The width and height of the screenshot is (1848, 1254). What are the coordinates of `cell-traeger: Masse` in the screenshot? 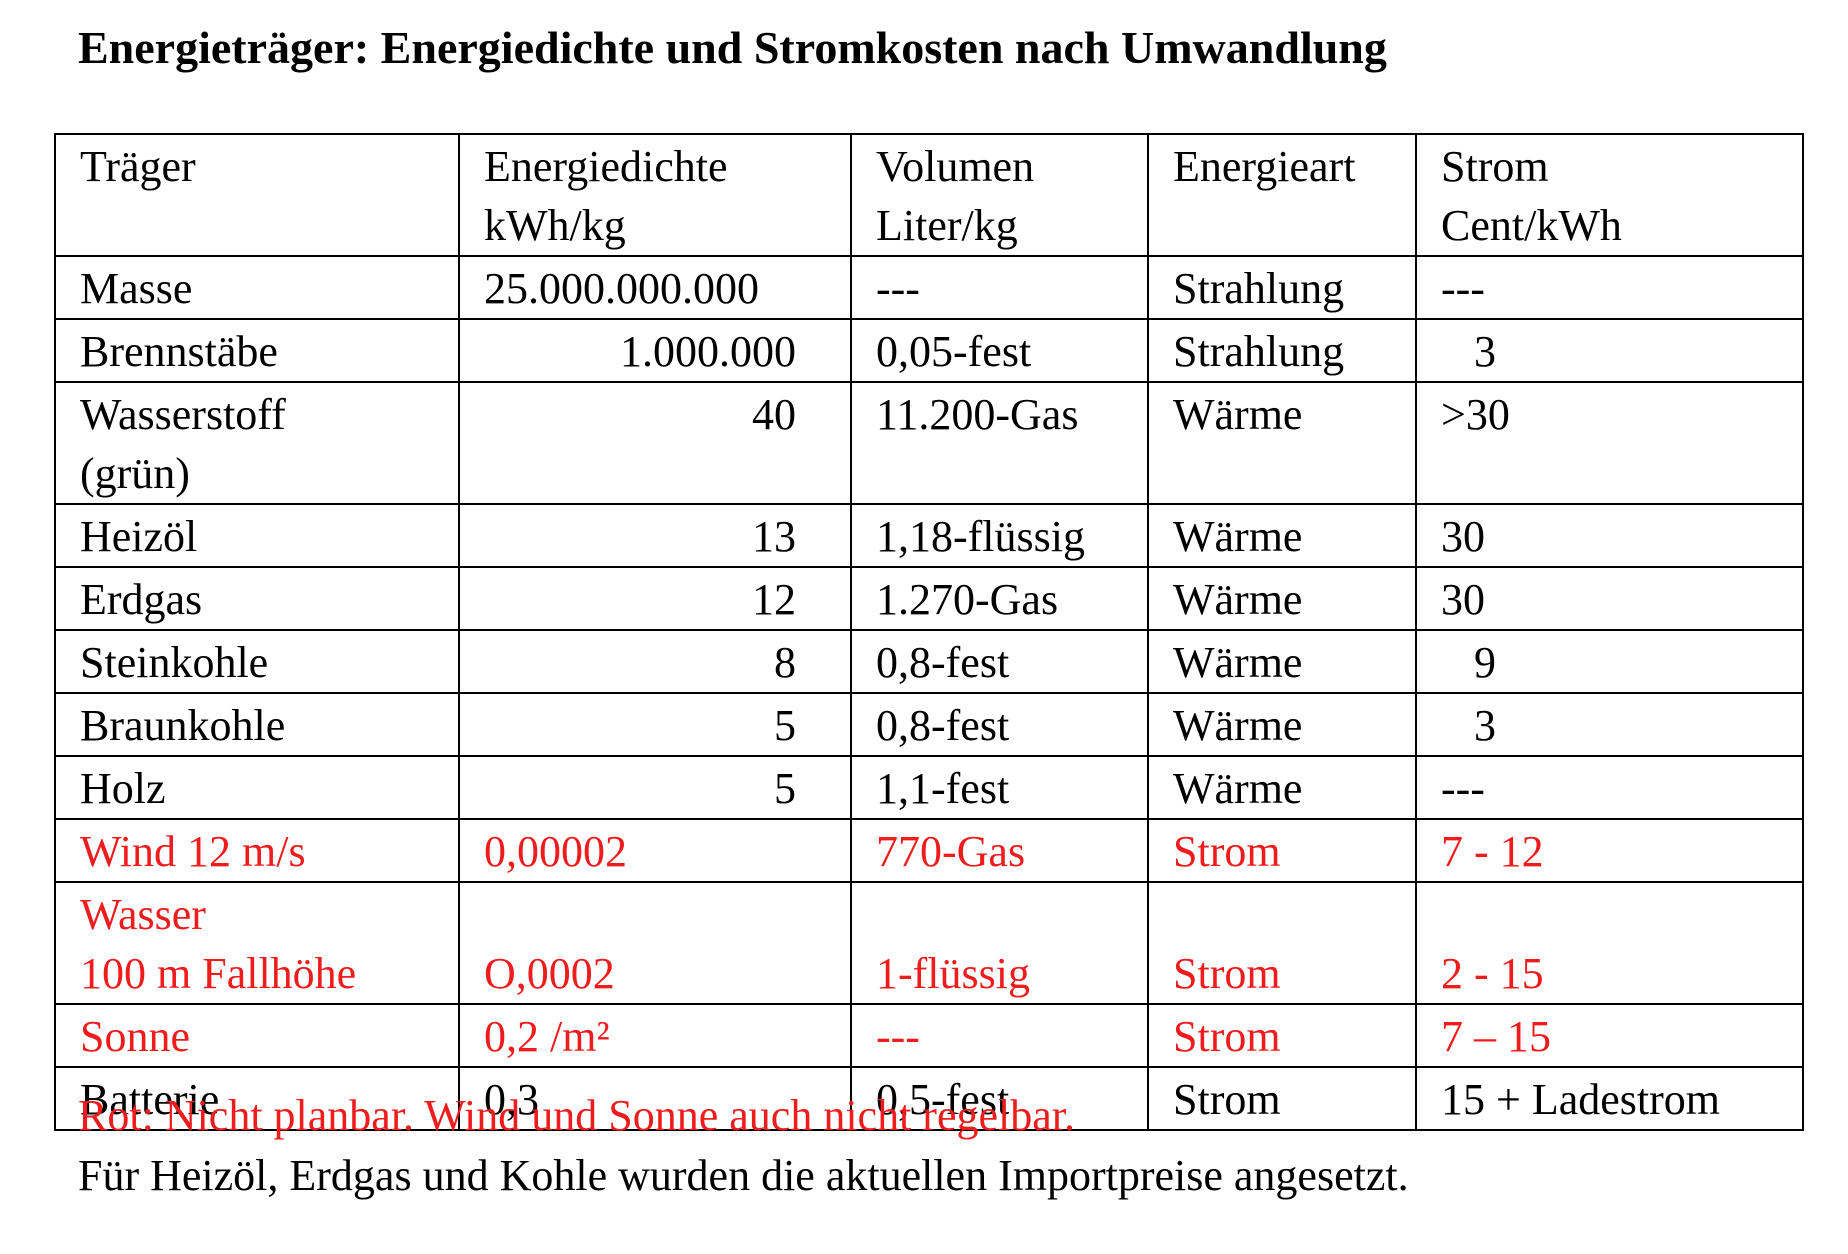 It's located at (257, 287).